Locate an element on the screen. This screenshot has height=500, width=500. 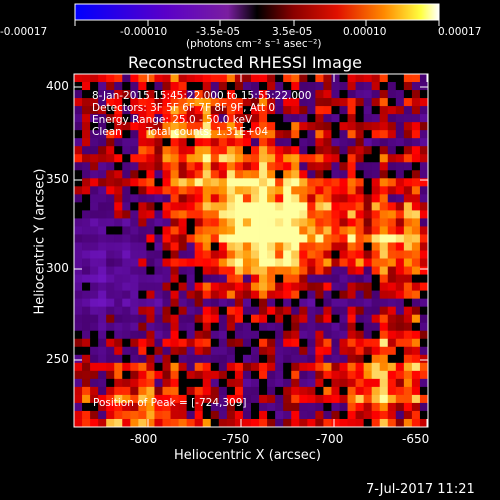
total-counts-text: Total counts: 1.31E+04 is located at coordinates (207, 132).